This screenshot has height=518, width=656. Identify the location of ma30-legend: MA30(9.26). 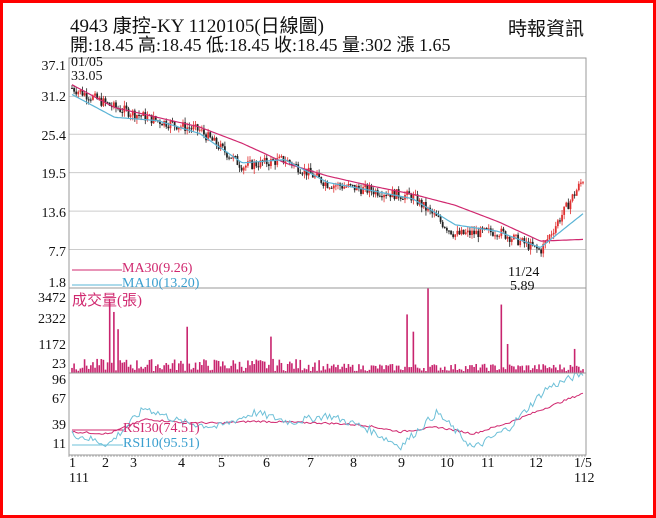
(157, 268).